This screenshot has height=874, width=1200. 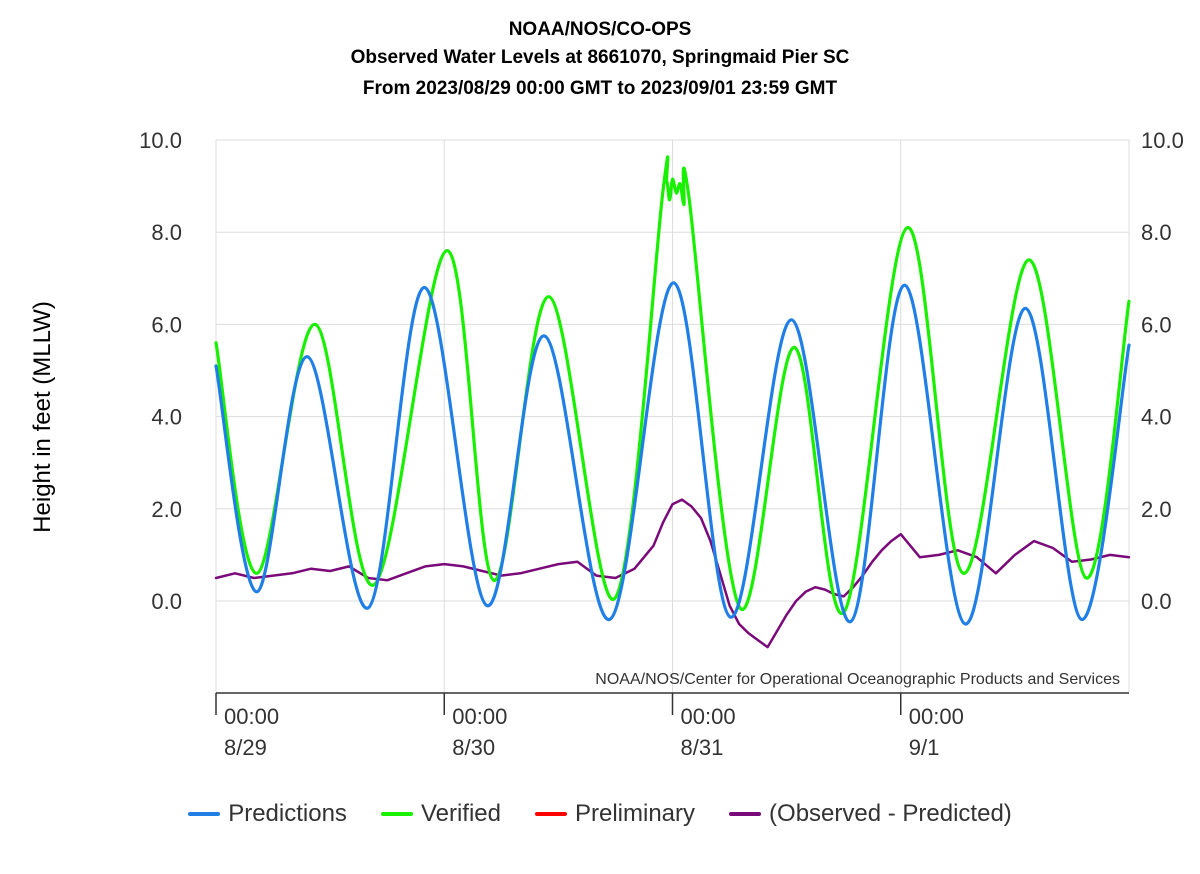 What do you see at coordinates (245, 747) in the screenshot?
I see `x-tick-label-date: 8/29` at bounding box center [245, 747].